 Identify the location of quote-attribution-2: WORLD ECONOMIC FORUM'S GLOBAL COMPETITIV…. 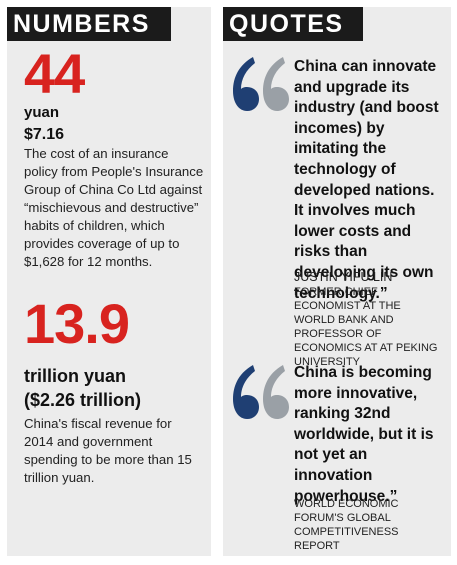
(369, 525).